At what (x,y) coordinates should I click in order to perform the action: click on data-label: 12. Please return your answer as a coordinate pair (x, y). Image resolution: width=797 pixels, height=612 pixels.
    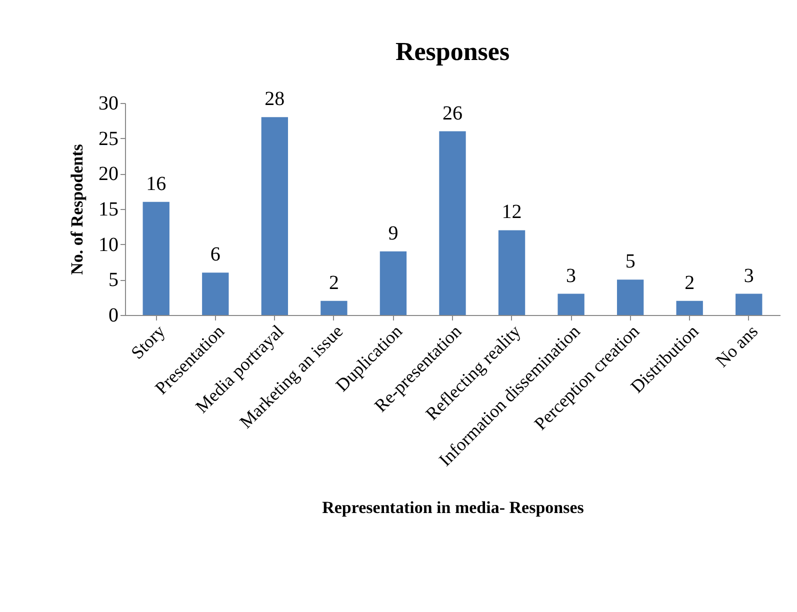
    Looking at the image, I should click on (512, 212).